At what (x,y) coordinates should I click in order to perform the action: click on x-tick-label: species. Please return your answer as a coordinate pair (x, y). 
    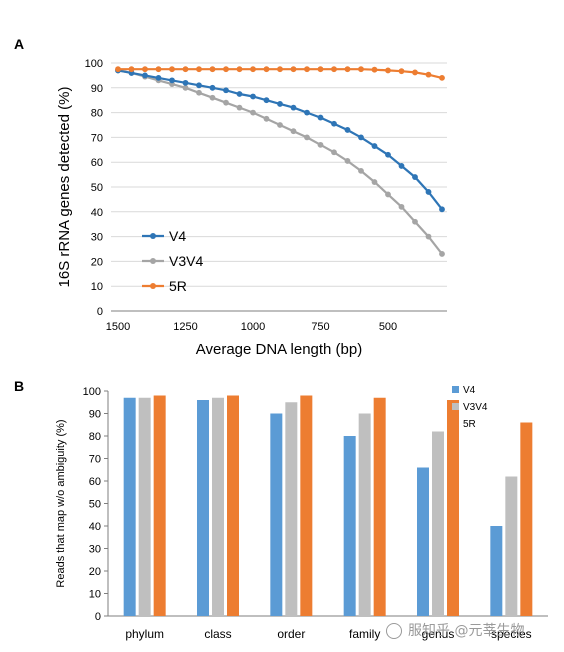
    Looking at the image, I should click on (511, 634).